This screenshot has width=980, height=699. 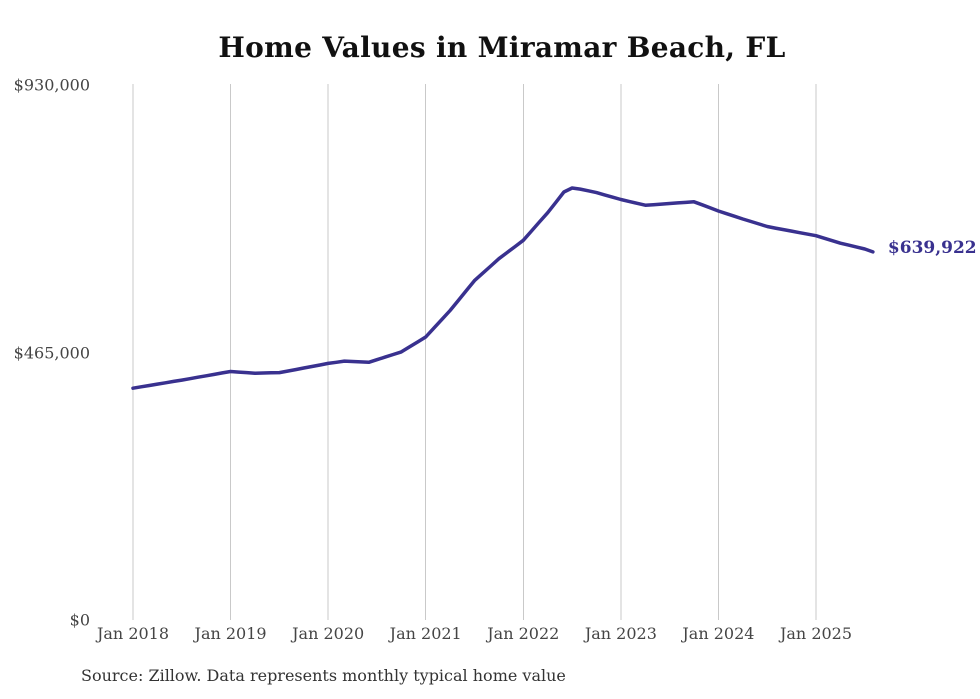 What do you see at coordinates (523, 633) in the screenshot?
I see `x-axis-tick-label: Jan 2022` at bounding box center [523, 633].